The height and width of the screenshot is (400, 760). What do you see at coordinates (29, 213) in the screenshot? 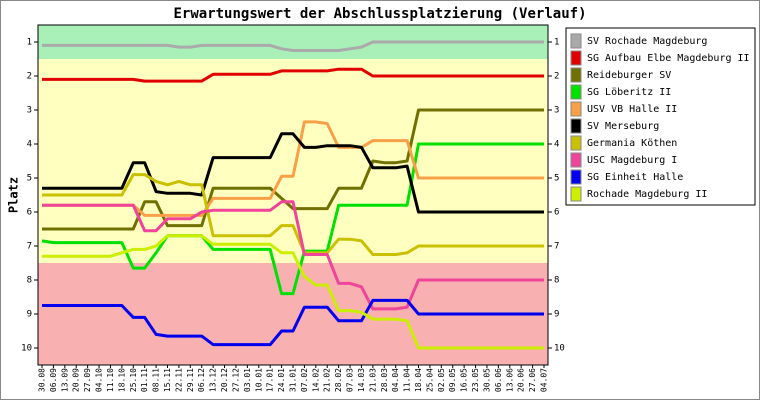
I see `y-tick-label: 6` at bounding box center [29, 213].